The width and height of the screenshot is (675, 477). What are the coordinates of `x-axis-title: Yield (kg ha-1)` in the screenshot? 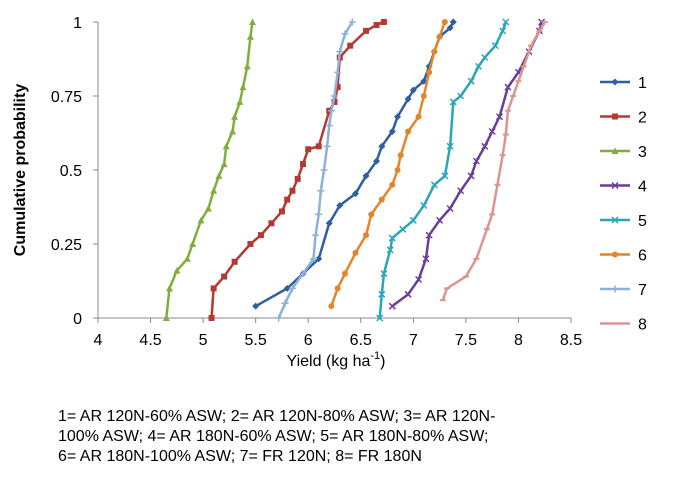 It's located at (335, 360).